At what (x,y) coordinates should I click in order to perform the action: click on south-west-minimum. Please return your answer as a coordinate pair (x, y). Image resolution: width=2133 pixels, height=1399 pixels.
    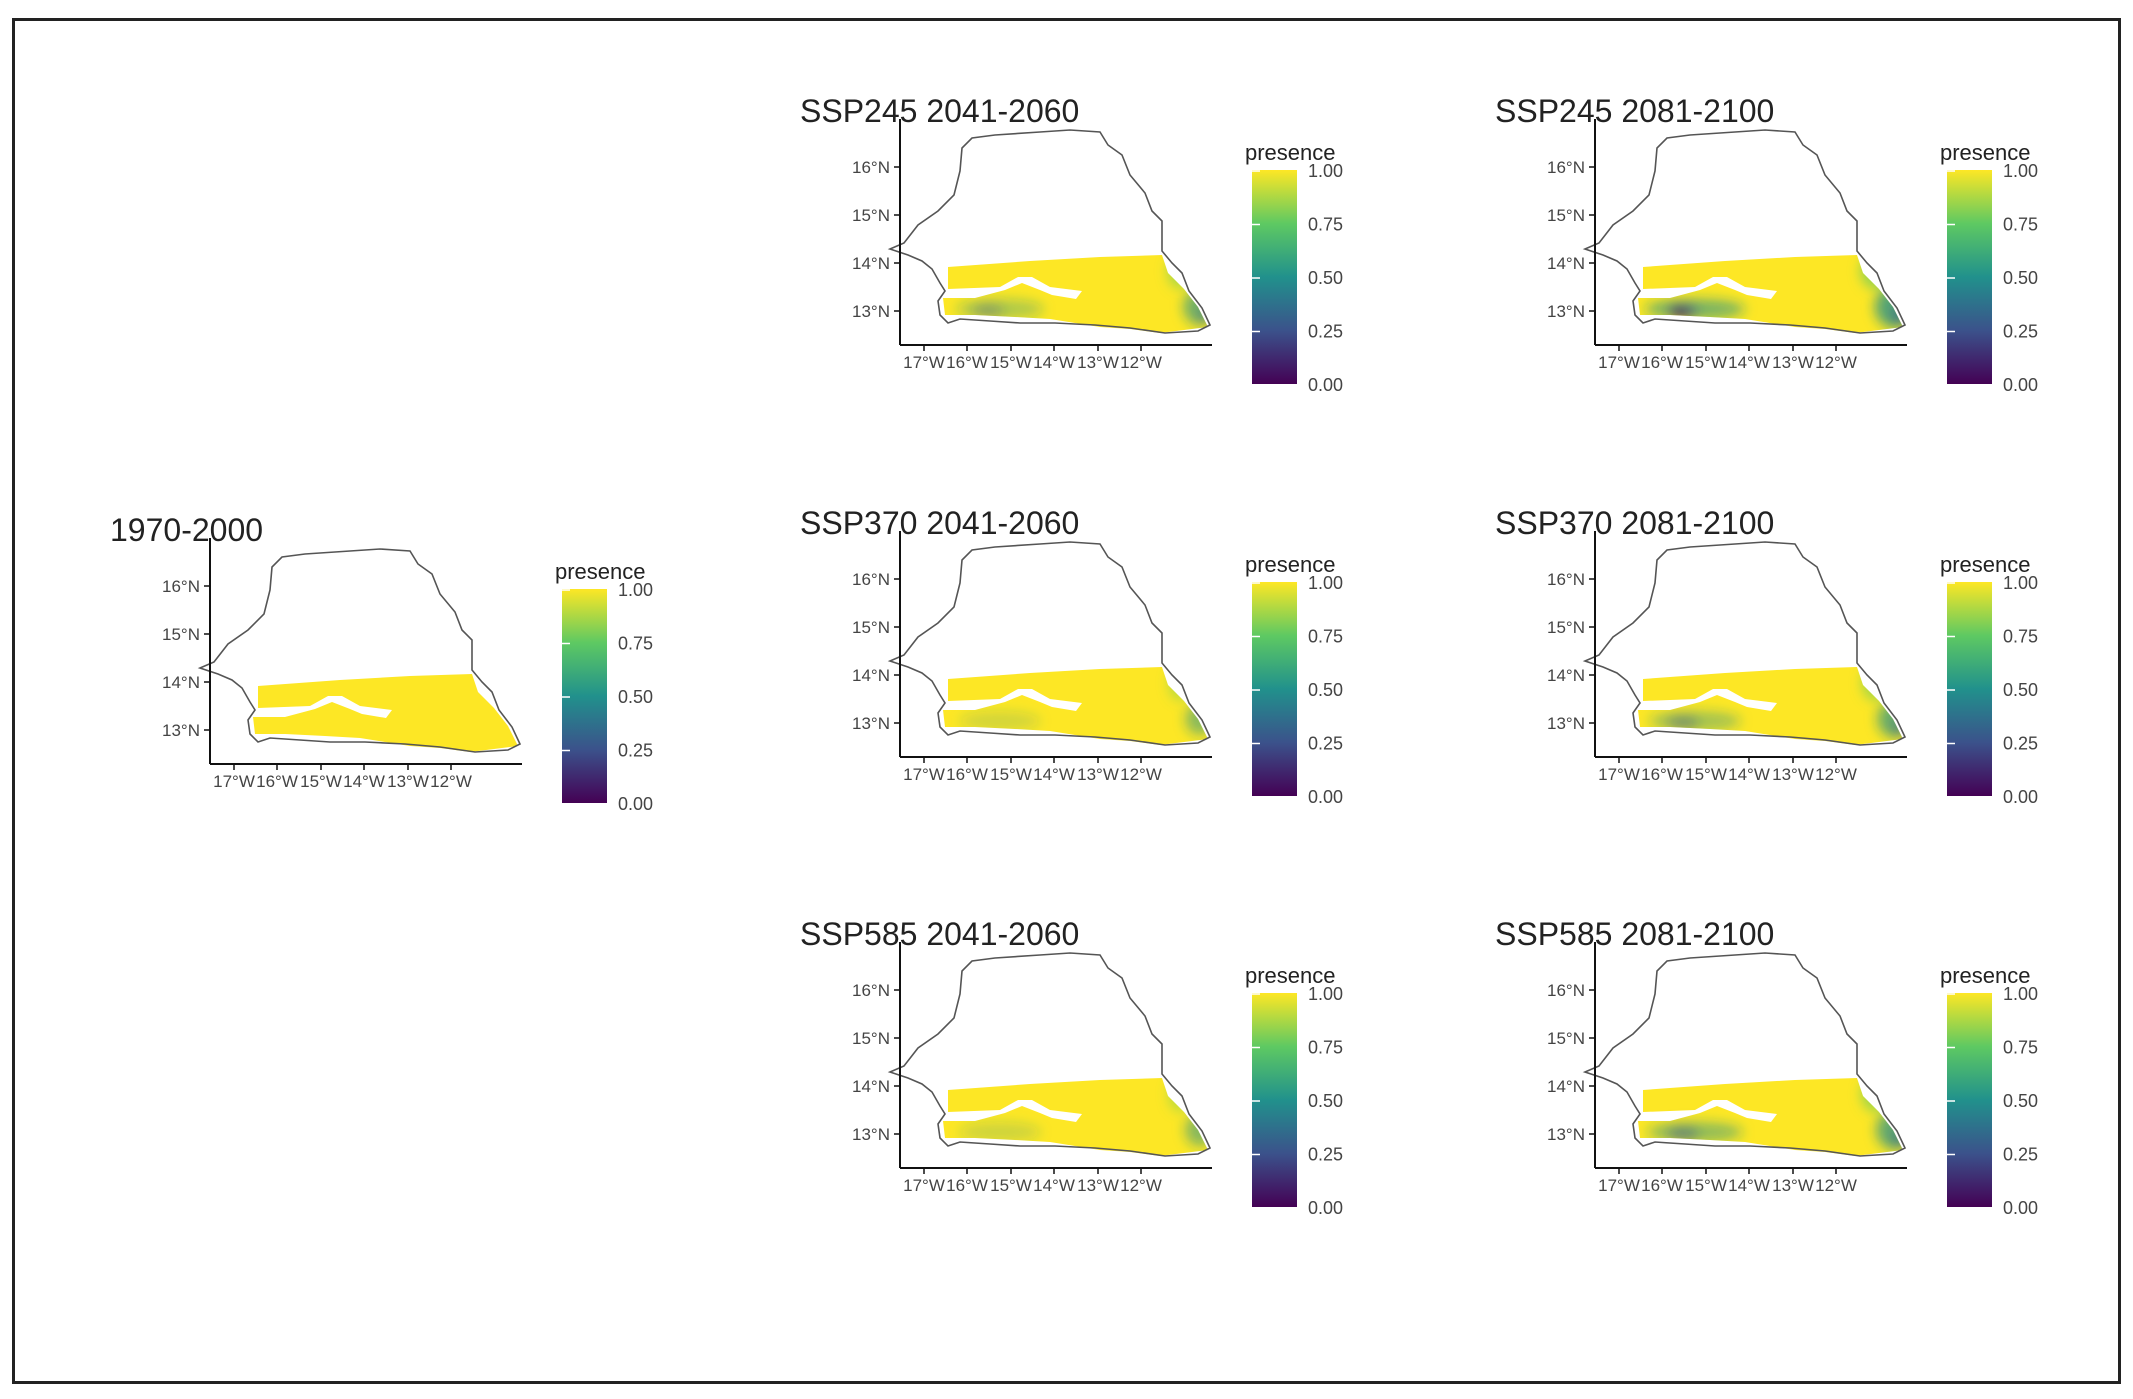
    Looking at the image, I should click on (1680, 313).